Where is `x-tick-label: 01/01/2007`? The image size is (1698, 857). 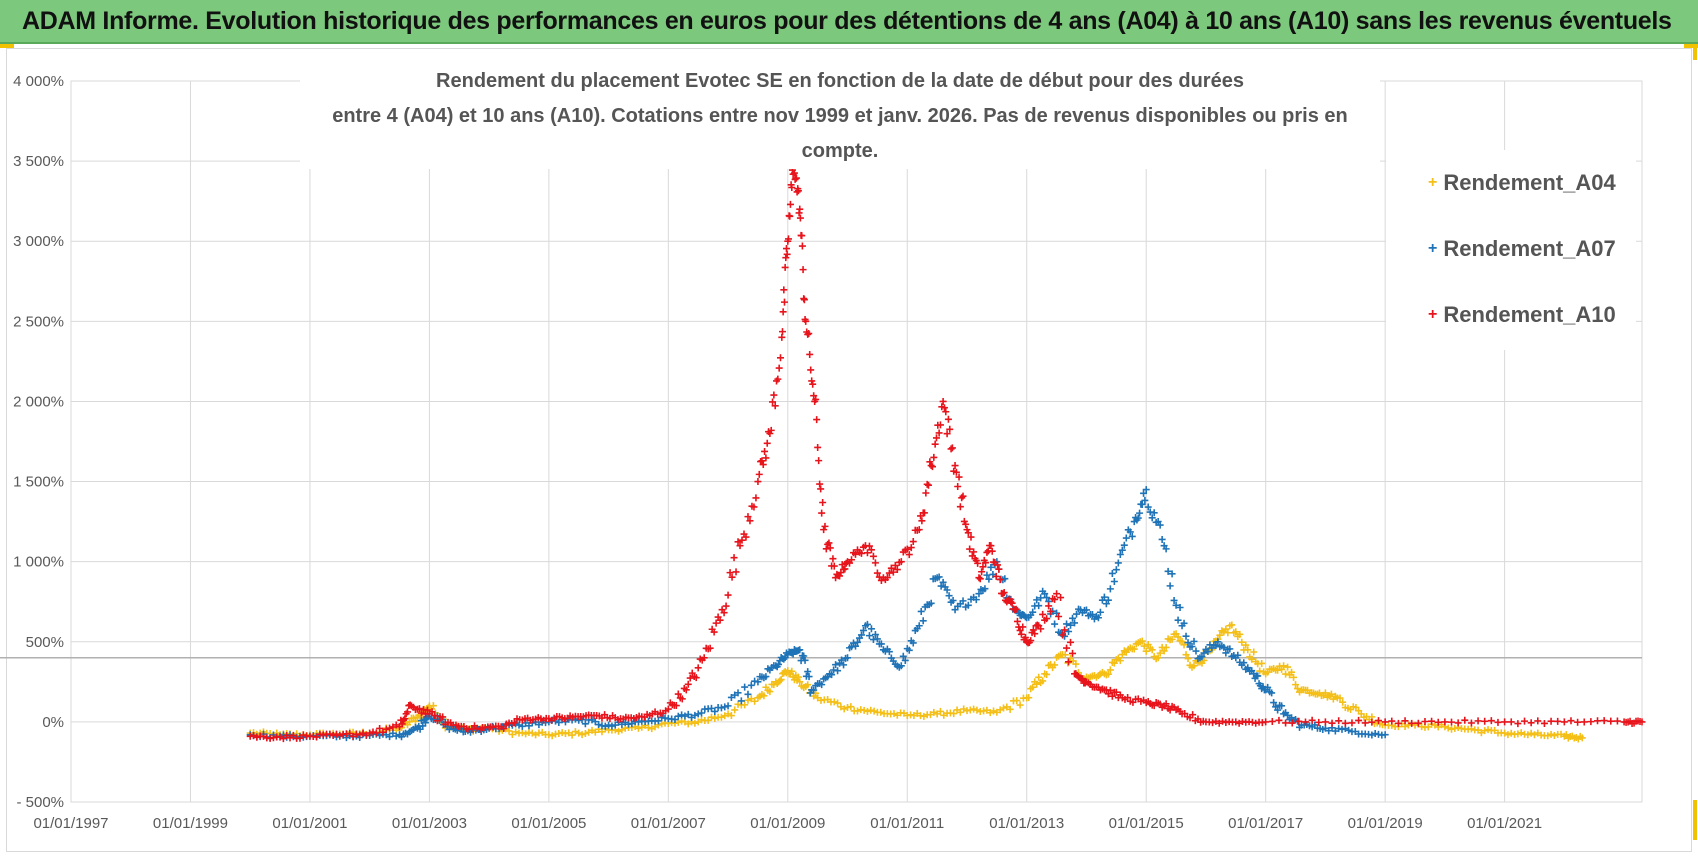
x-tick-label: 01/01/2007 is located at coordinates (668, 823).